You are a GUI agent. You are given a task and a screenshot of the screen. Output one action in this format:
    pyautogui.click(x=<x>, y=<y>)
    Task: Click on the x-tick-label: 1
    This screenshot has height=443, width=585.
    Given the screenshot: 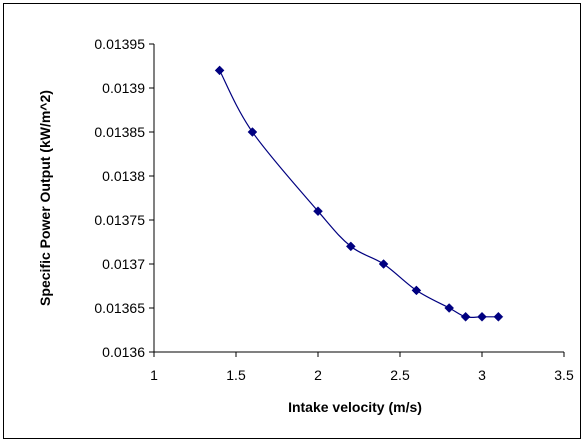 What is the action you would take?
    pyautogui.click(x=154, y=375)
    